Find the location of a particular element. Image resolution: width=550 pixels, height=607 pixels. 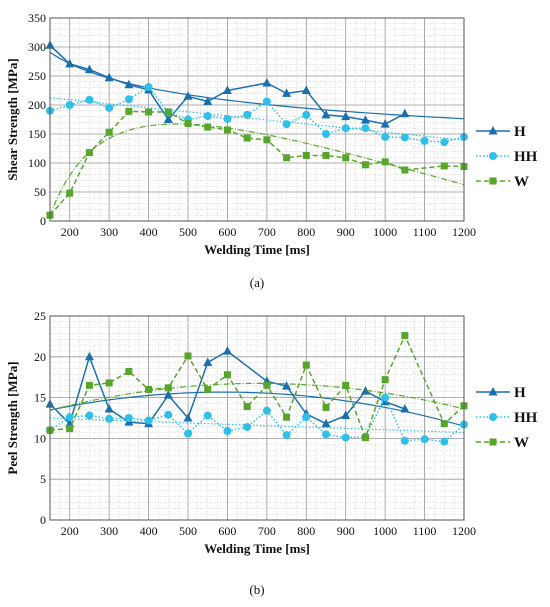

legend-label-h: H is located at coordinates (520, 132).